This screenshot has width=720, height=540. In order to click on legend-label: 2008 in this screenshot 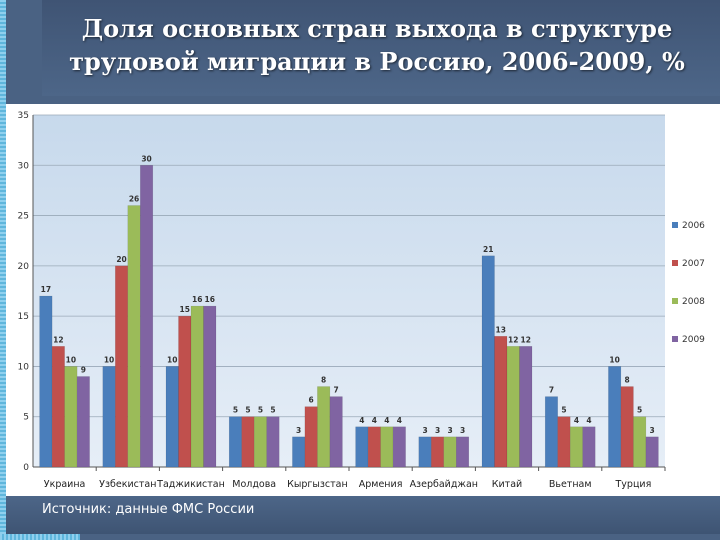, I will do `click(693, 302)`.